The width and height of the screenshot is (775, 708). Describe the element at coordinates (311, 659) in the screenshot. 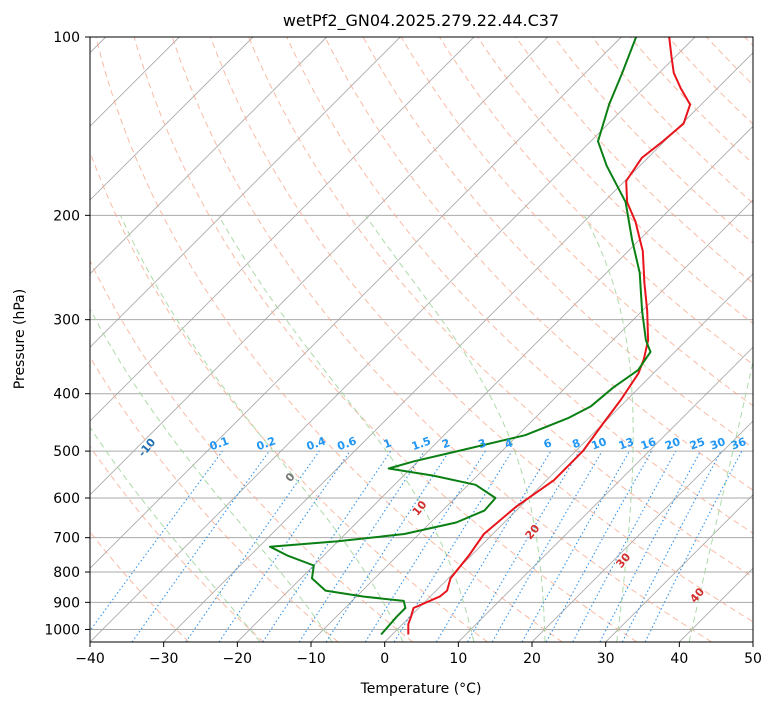

I see `x-tick-label: −10` at that location.